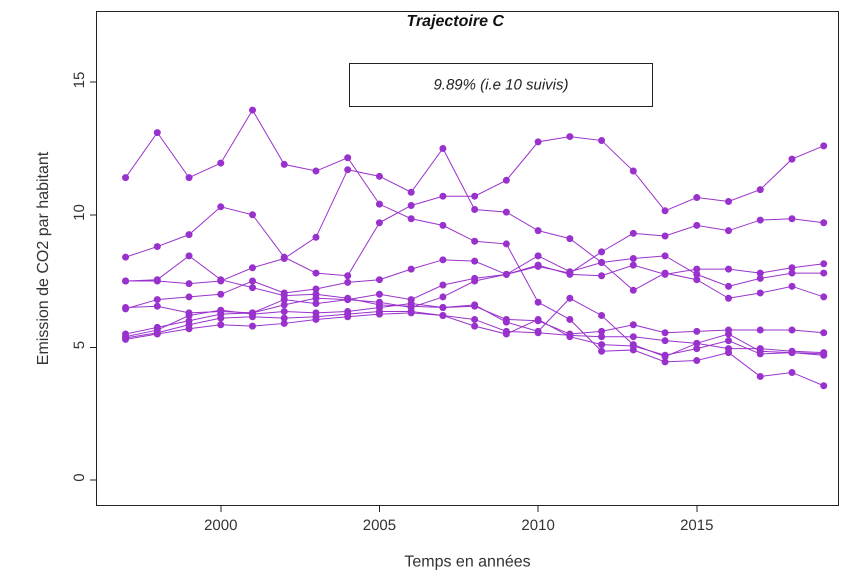  I want to click on x-tick-label: 2010, so click(538, 525).